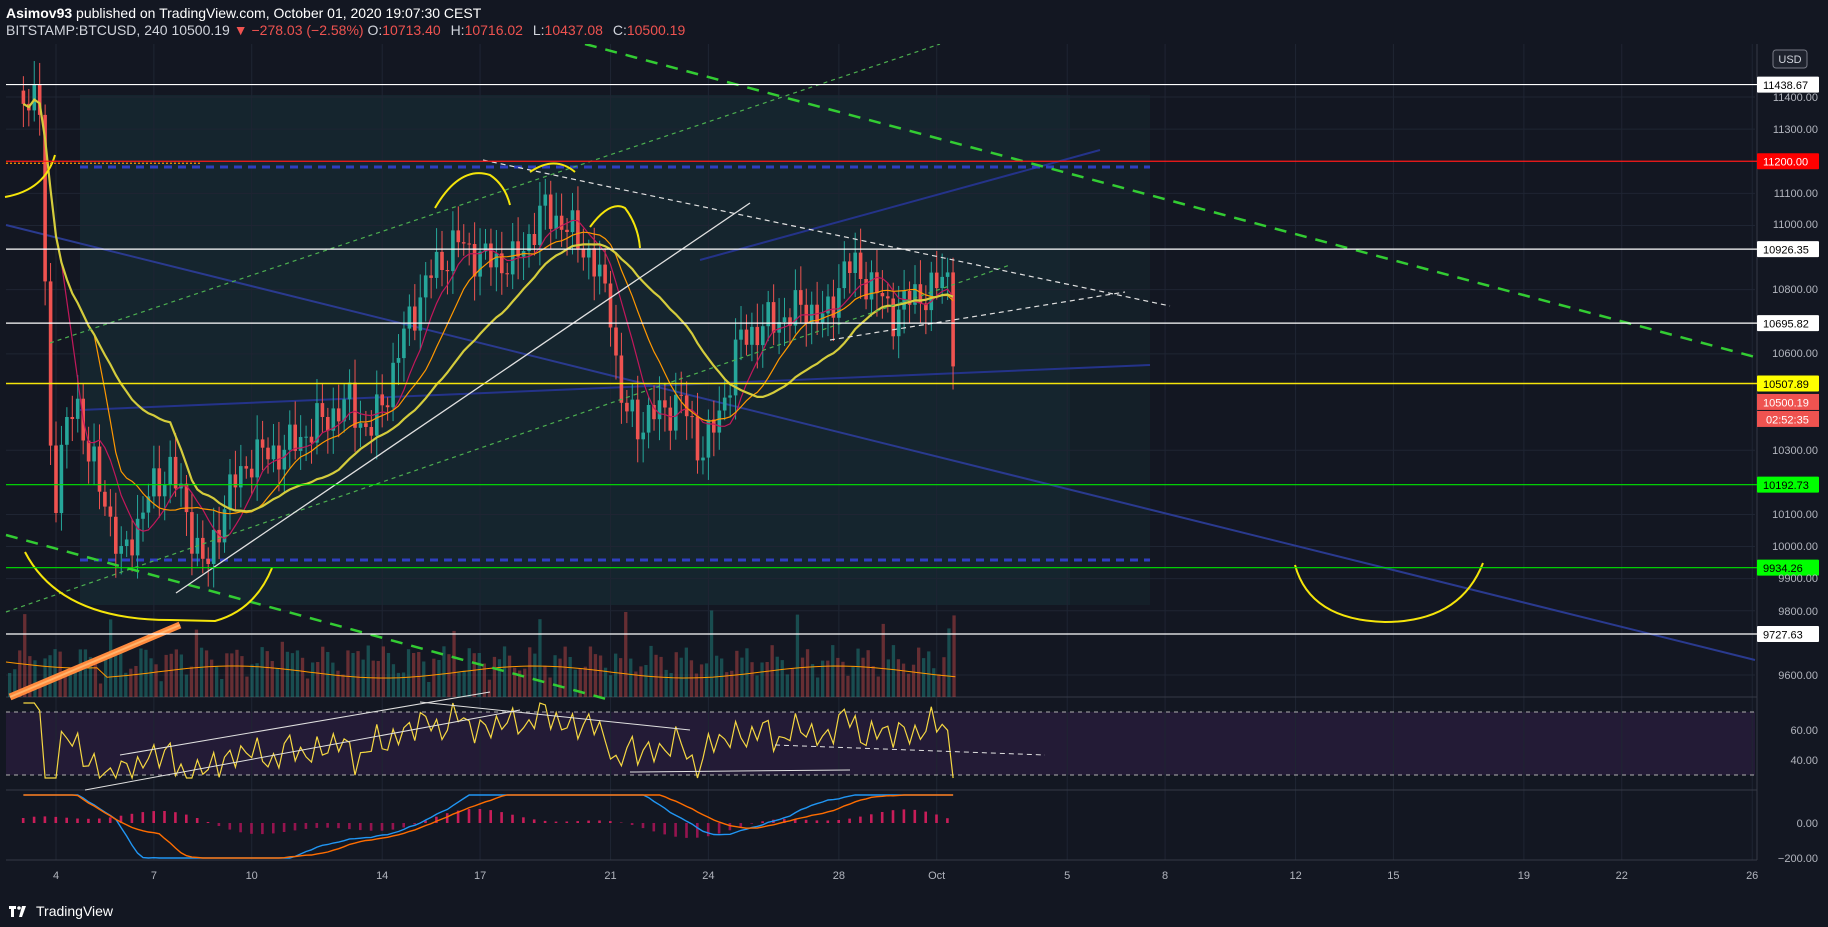 The height and width of the screenshot is (927, 1828). I want to click on currency-badge, so click(1790, 59).